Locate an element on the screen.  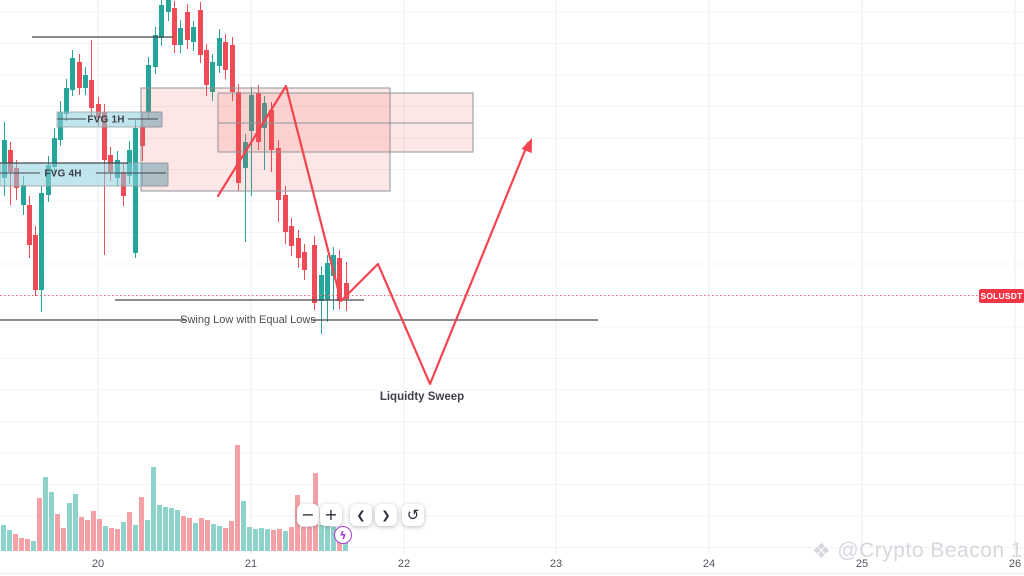
reset-view-button: ↺ is located at coordinates (413, 515).